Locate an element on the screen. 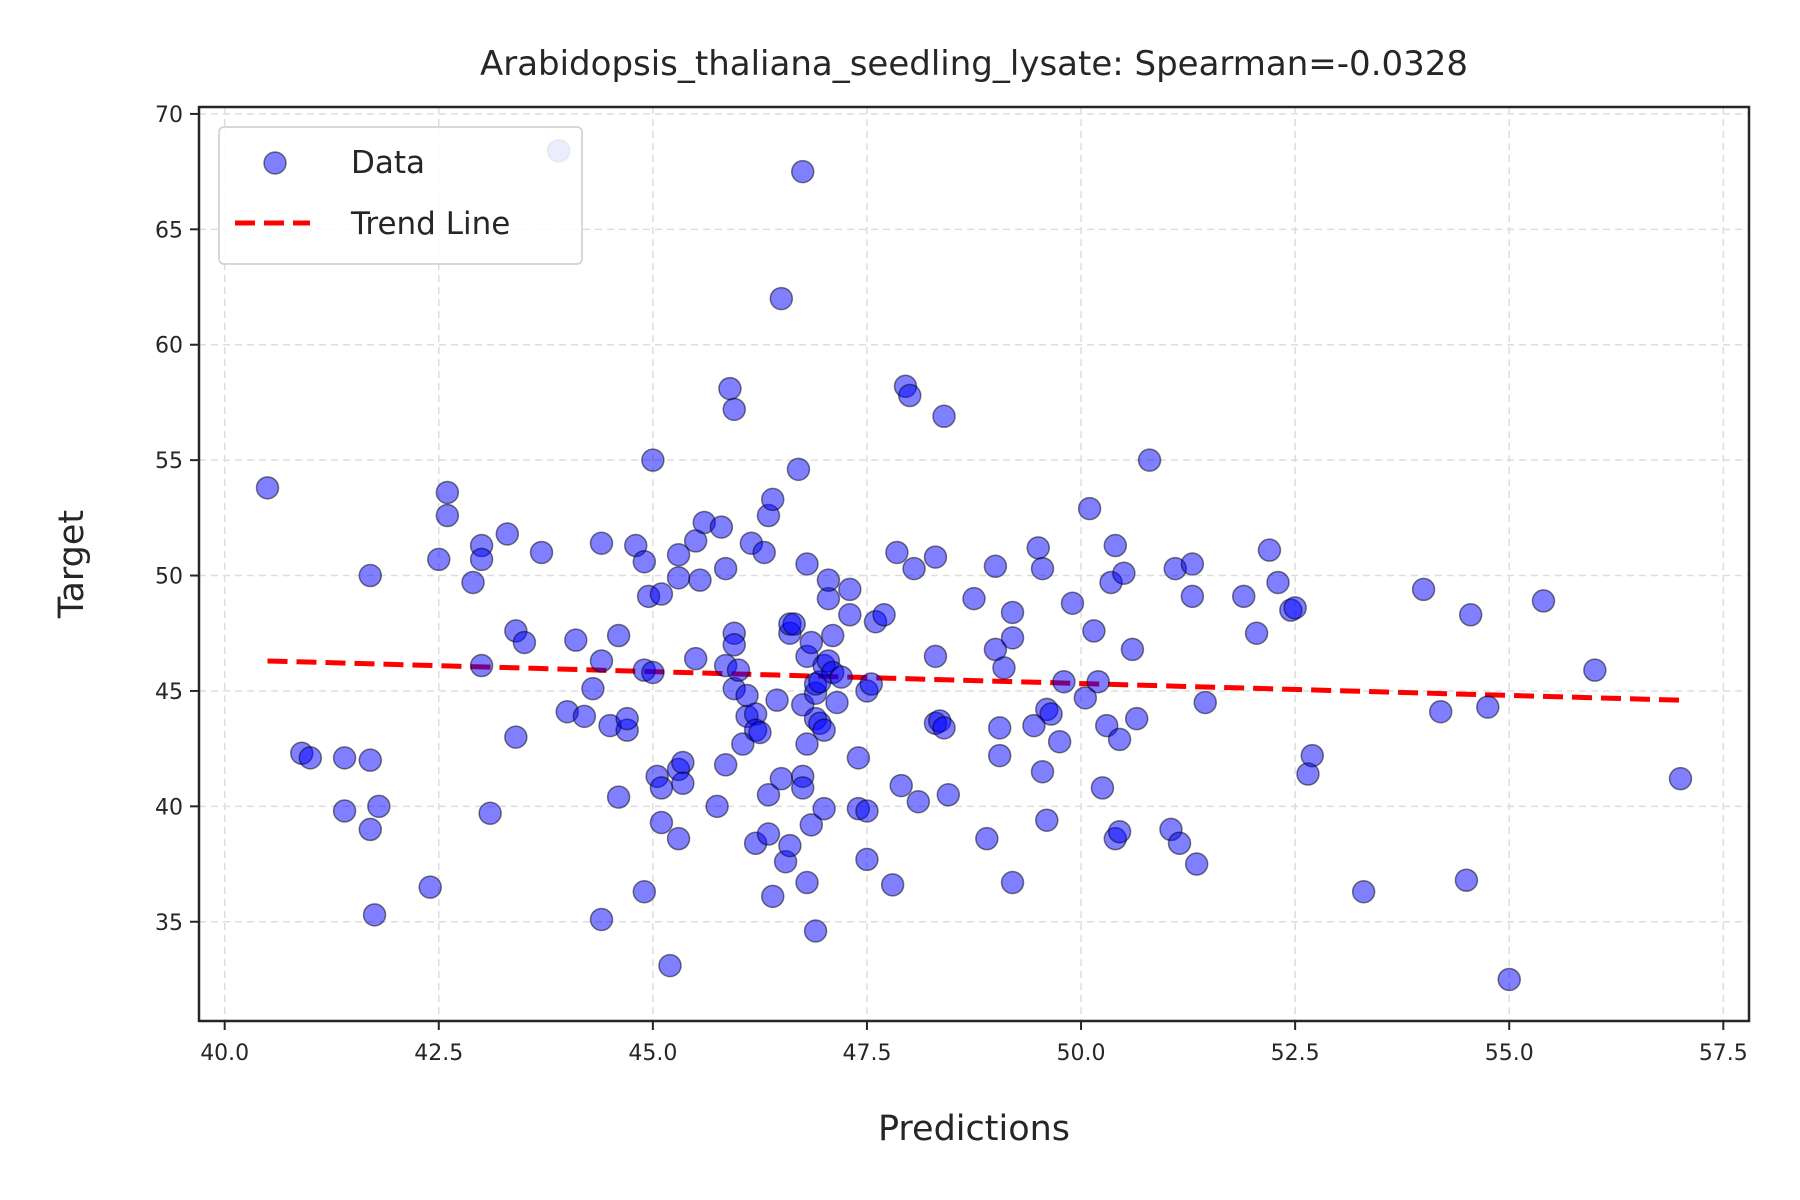 The image size is (1800, 1200). x-axis-label: Predictions is located at coordinates (974, 1129).